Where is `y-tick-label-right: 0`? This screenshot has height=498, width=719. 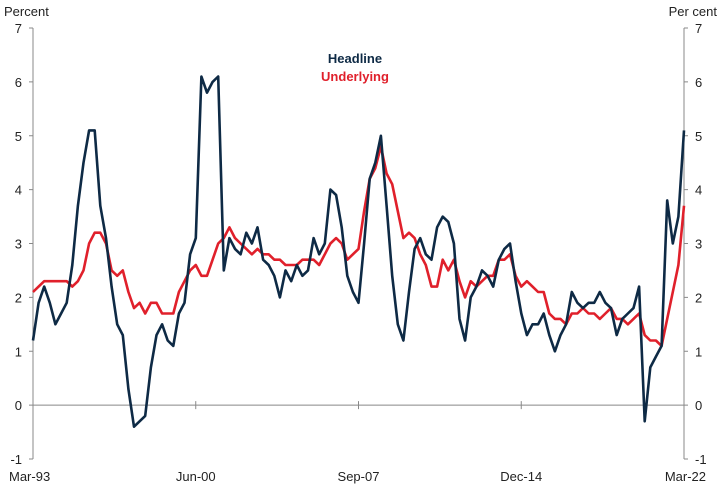
y-tick-label-right: 0 is located at coordinates (698, 405).